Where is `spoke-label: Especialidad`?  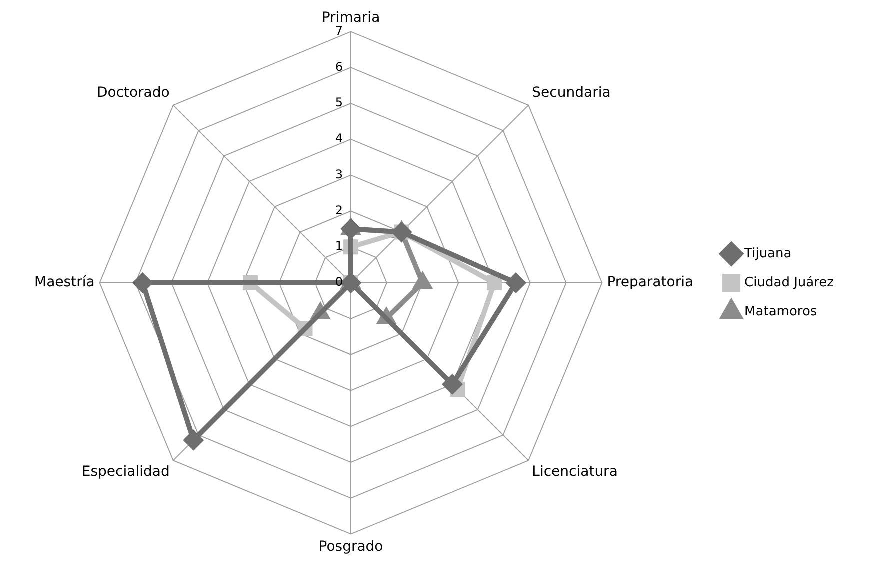 spoke-label: Especialidad is located at coordinates (126, 472).